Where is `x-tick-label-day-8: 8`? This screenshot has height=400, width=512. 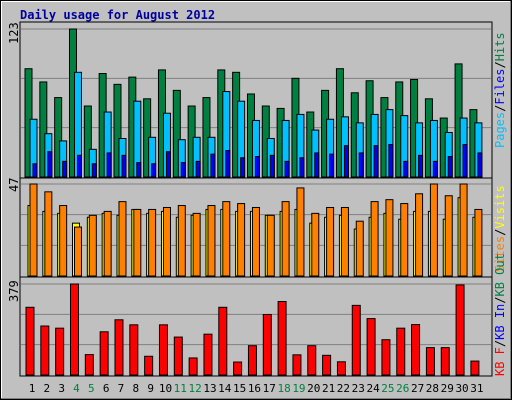 x-tick-label-day-8: 8 is located at coordinates (135, 388).